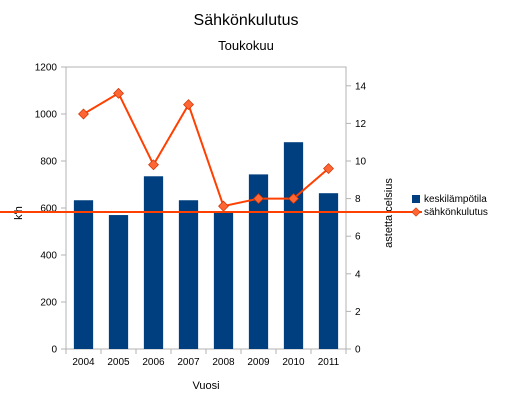  Describe the element at coordinates (153, 362) in the screenshot. I see `x-tick-label: 2006` at that location.